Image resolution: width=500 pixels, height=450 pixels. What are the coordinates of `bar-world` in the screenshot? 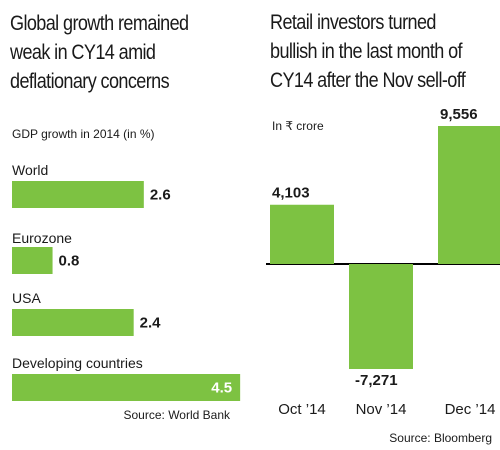 It's located at (78, 194).